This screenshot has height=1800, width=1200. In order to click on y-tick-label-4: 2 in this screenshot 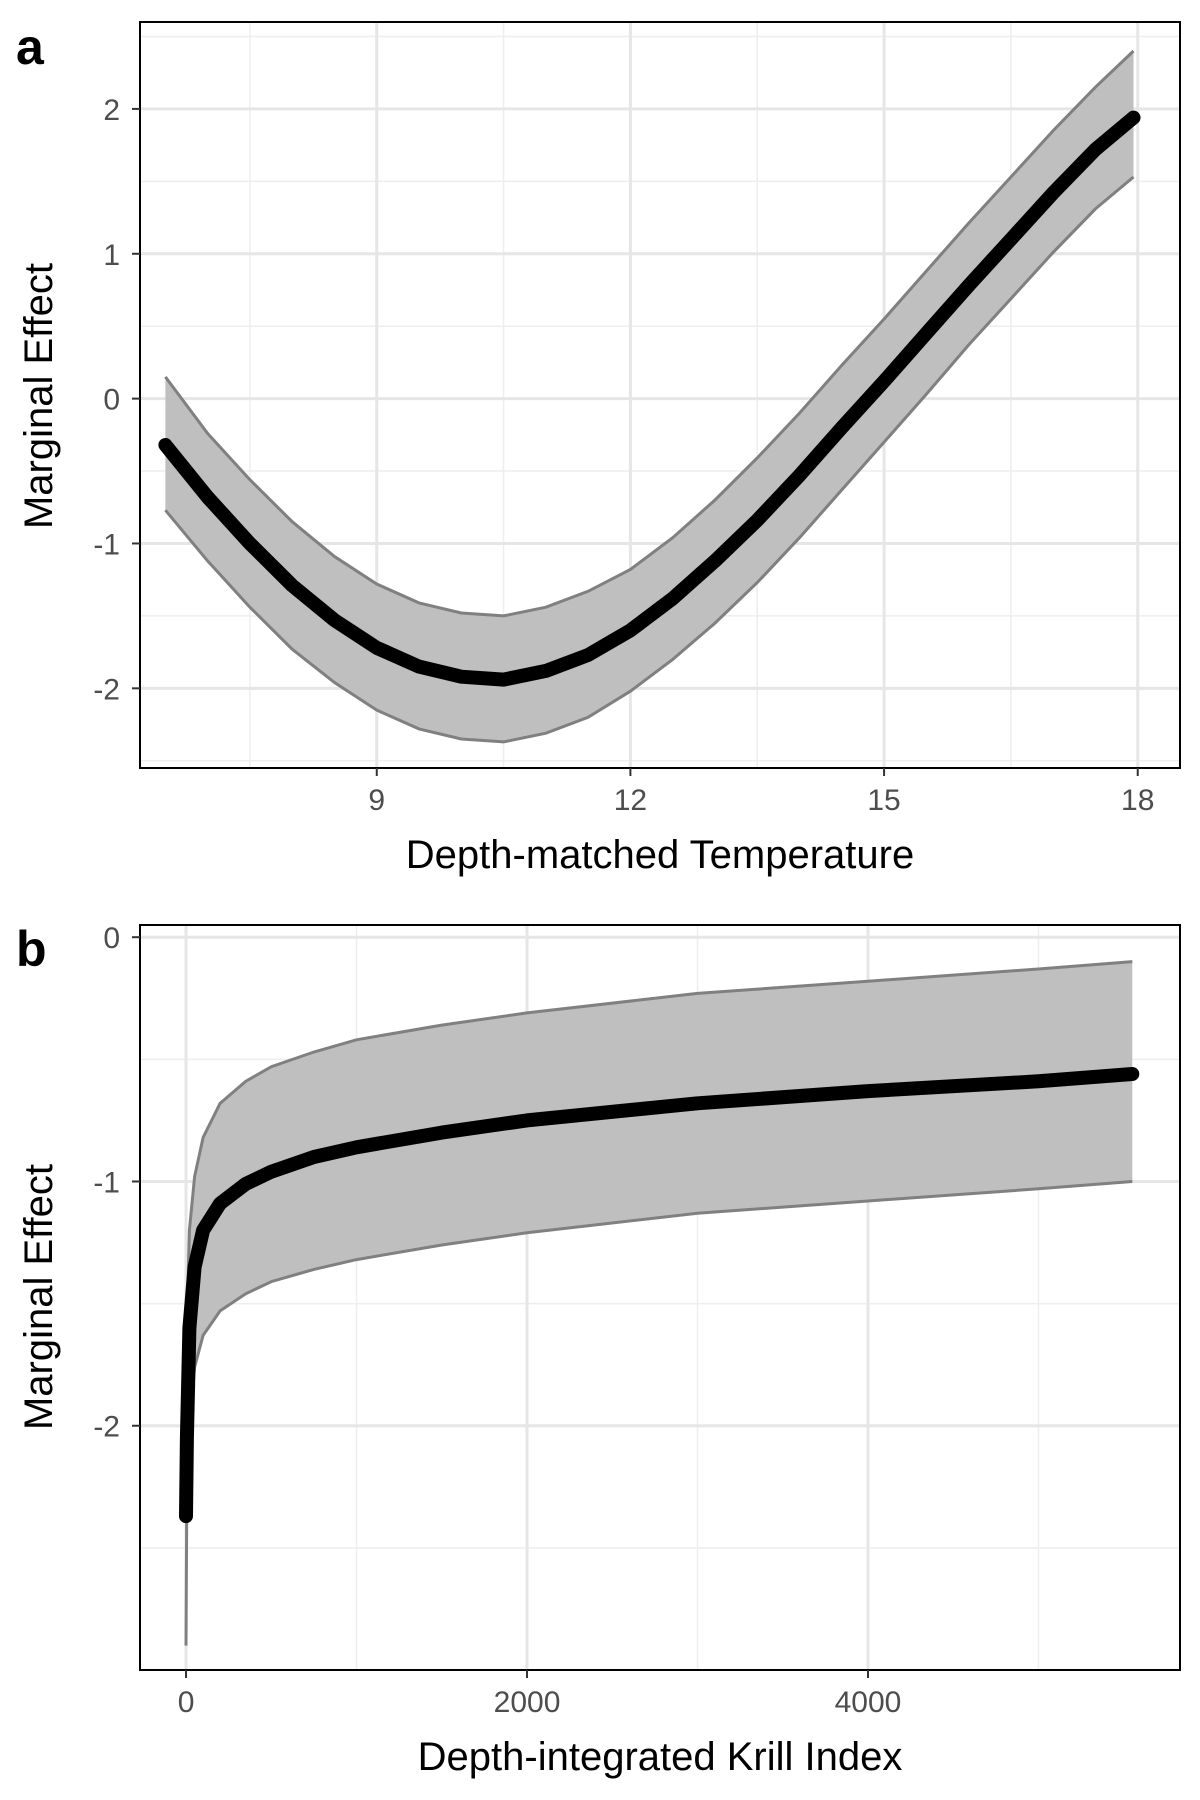, I will do `click(111, 110)`.